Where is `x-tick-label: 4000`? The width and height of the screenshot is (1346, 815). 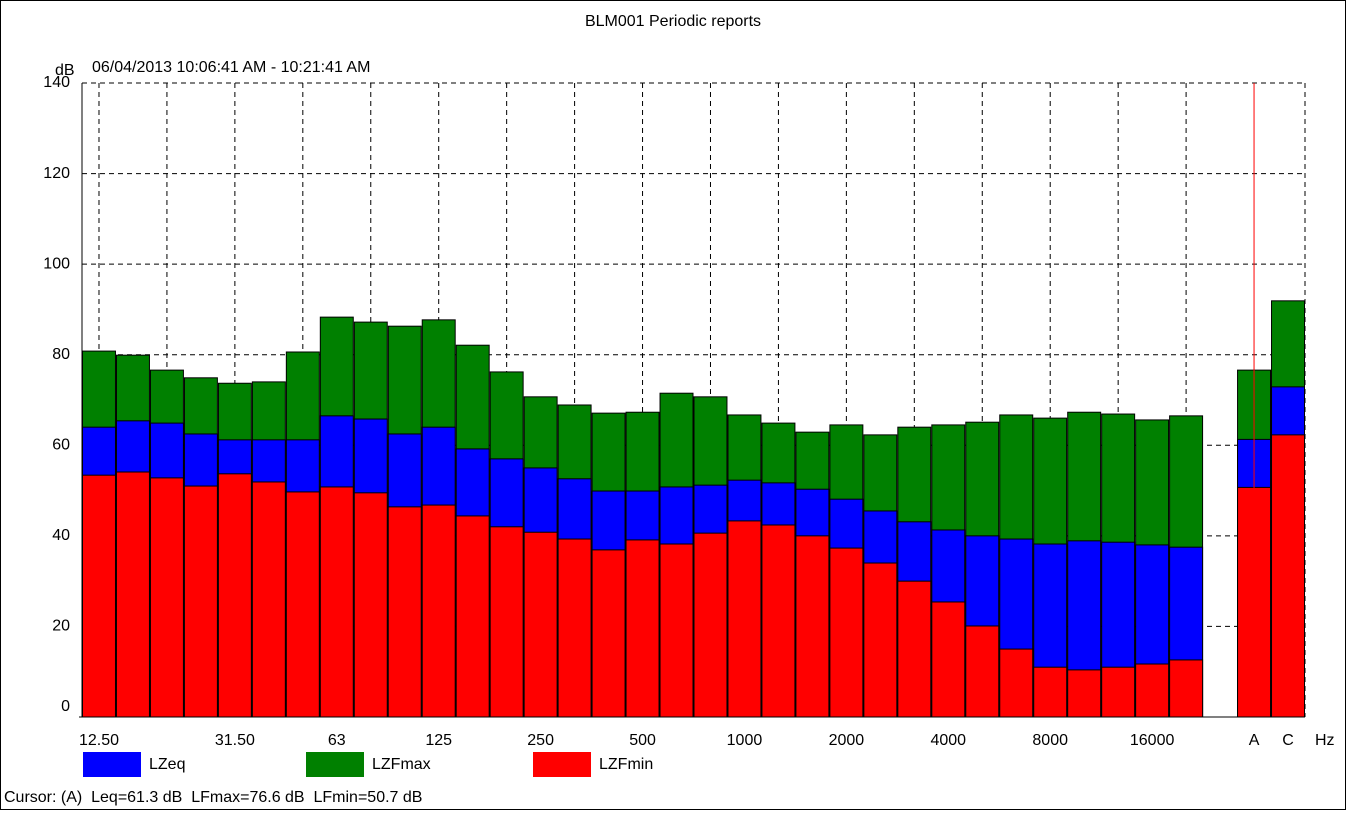 x-tick-label: 4000 is located at coordinates (948, 740).